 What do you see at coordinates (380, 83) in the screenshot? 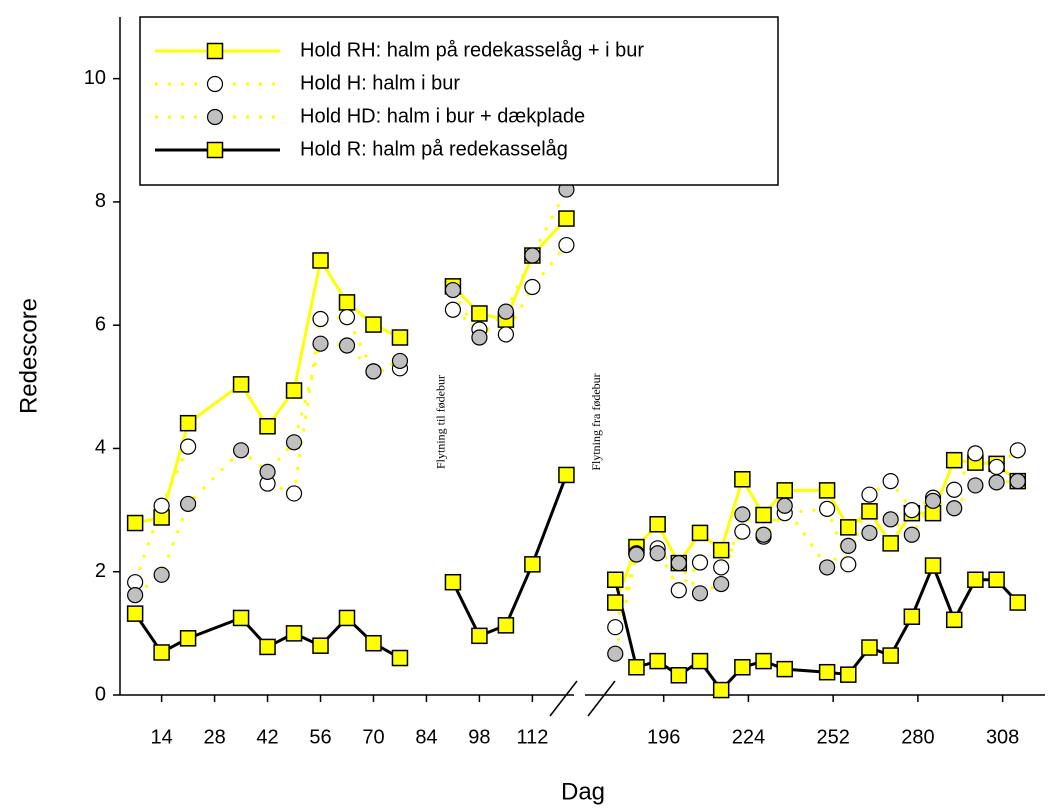
I see `legend-label: Hold H: halm i bur` at bounding box center [380, 83].